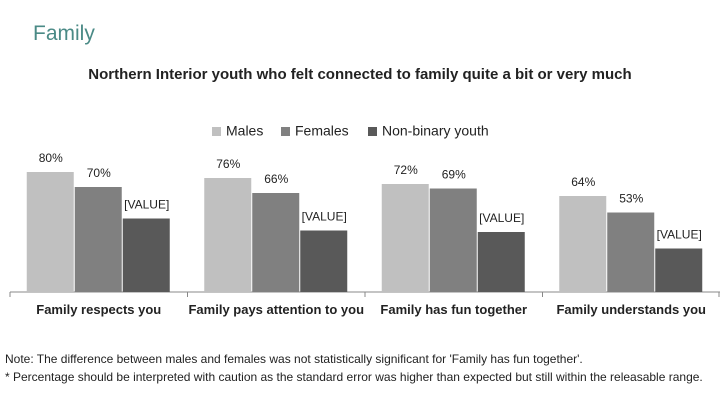  What do you see at coordinates (51, 158) in the screenshot?
I see `data-label: 80%` at bounding box center [51, 158].